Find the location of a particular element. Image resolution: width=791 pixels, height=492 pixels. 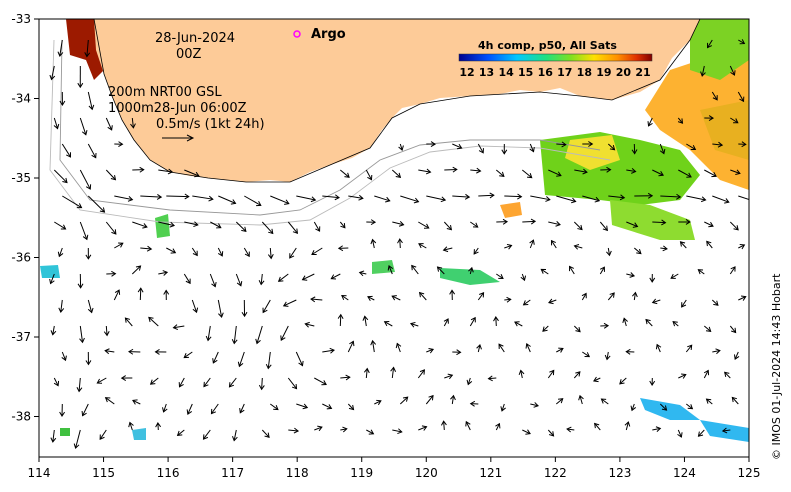

sst-green-spot is located at coordinates (162, 226).